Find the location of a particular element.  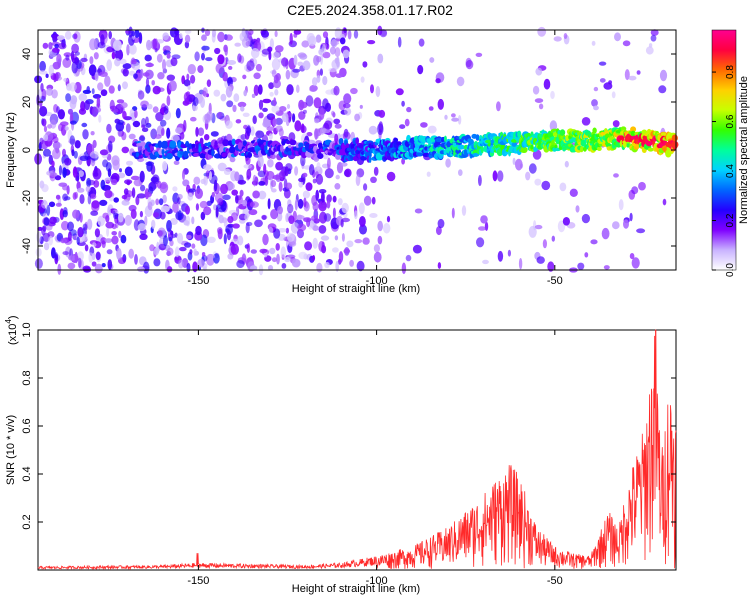

spectrogram-y-axis-label: Frequency (Hz) is located at coordinates (11, 150).